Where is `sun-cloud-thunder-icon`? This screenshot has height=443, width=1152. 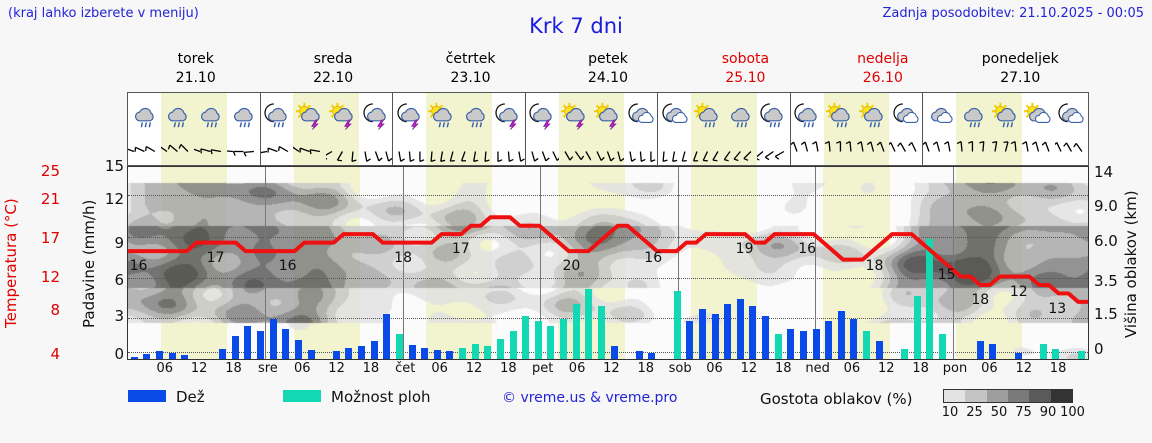
sun-cloud-thunder-icon is located at coordinates (575, 115).